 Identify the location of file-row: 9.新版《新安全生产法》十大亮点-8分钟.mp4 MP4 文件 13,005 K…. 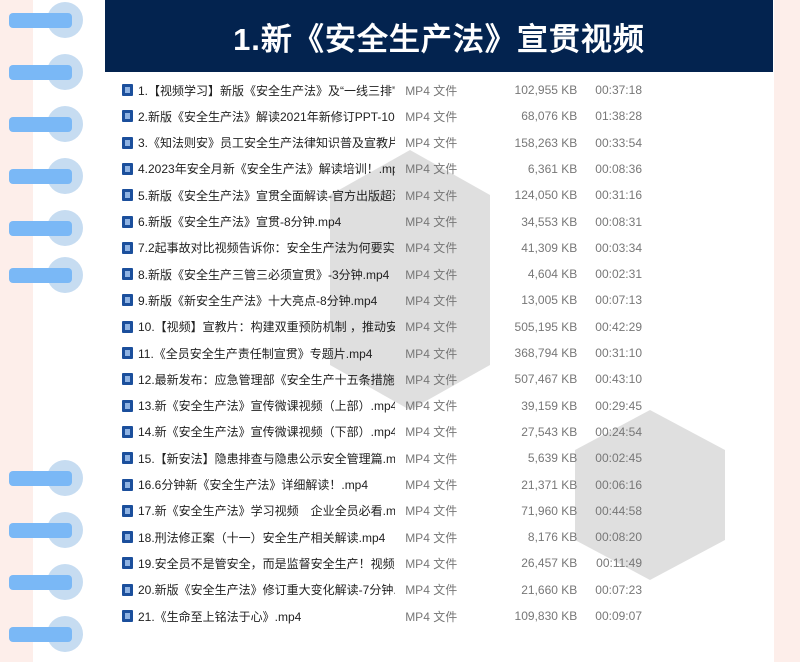
(382, 300).